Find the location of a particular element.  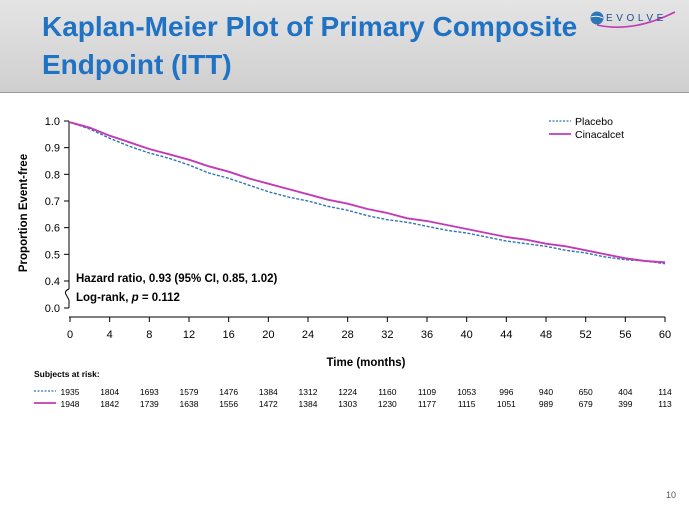

legend: Placebo Cinacalcet is located at coordinates (586, 128).